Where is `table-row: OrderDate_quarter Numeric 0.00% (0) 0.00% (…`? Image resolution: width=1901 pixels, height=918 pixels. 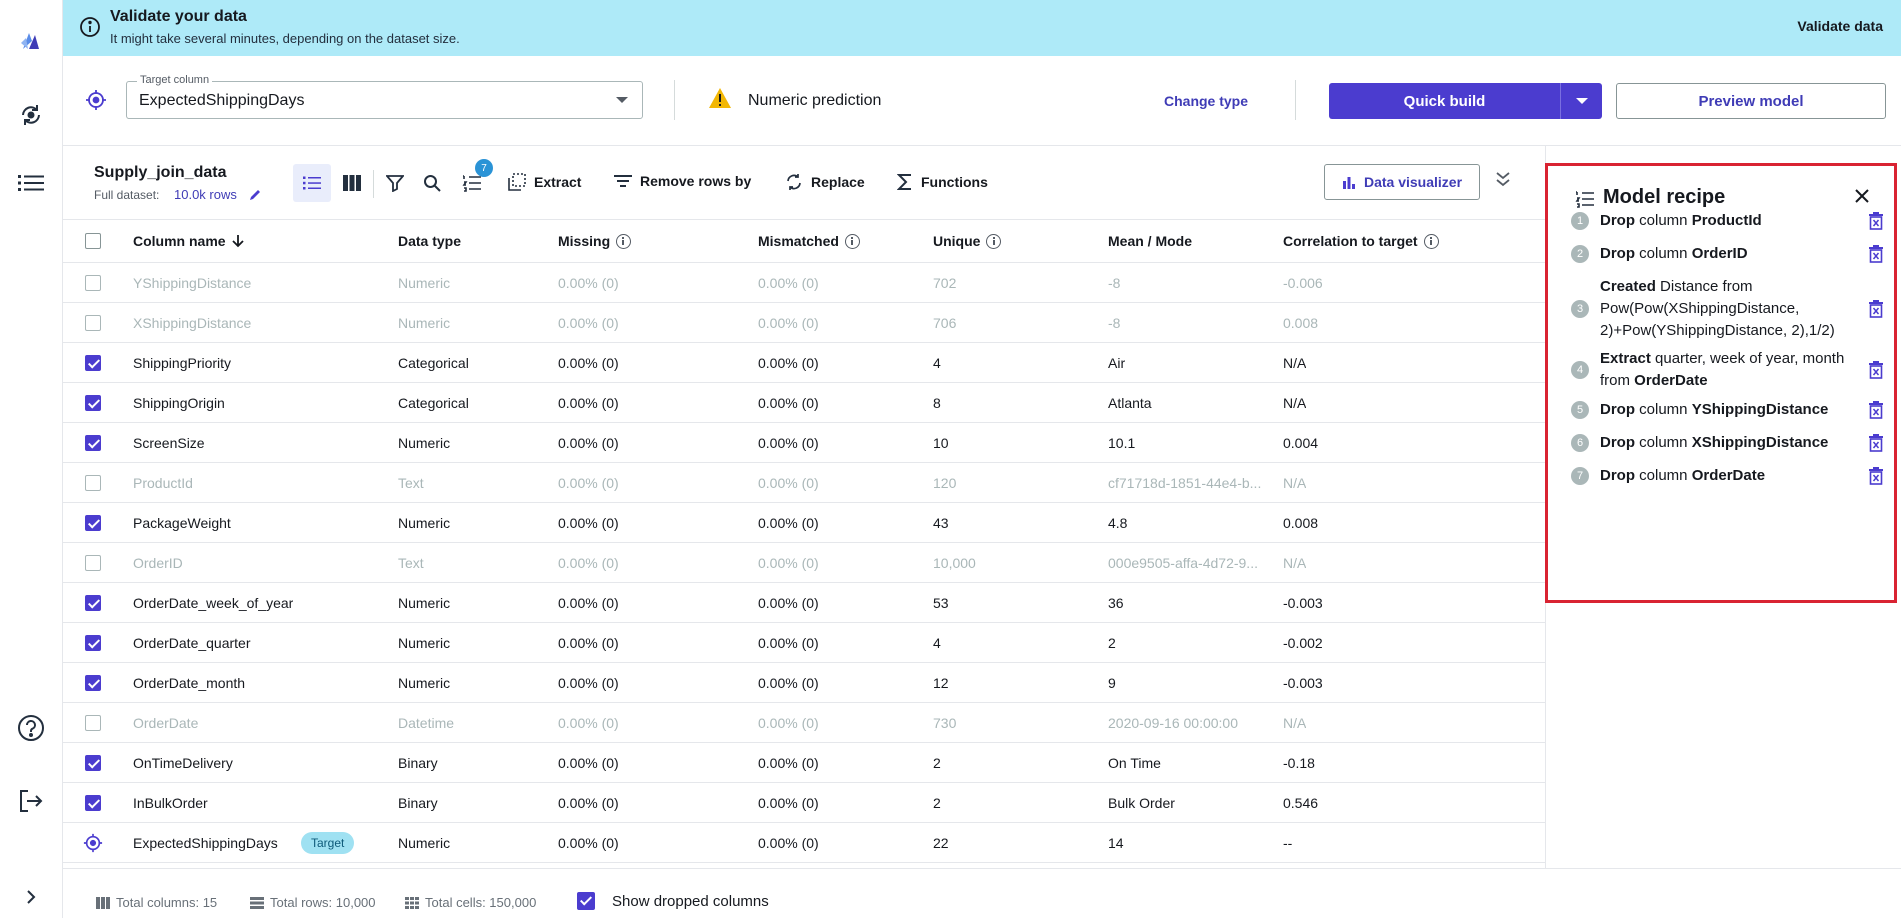
table-row: OrderDate_quarter Numeric 0.00% (0) 0.00% (… is located at coordinates (804, 643).